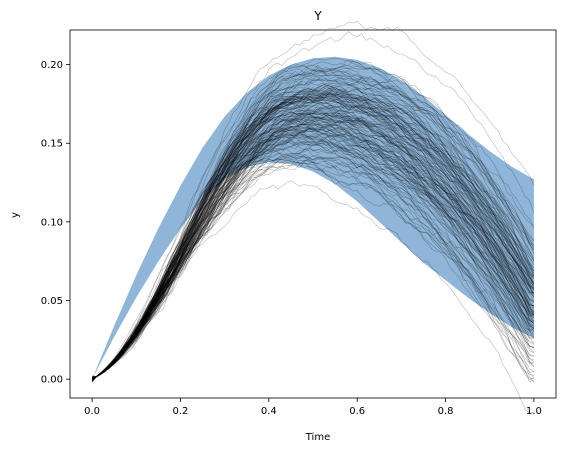  Describe the element at coordinates (92, 411) in the screenshot. I see `x-tick-label: 0.0` at that location.